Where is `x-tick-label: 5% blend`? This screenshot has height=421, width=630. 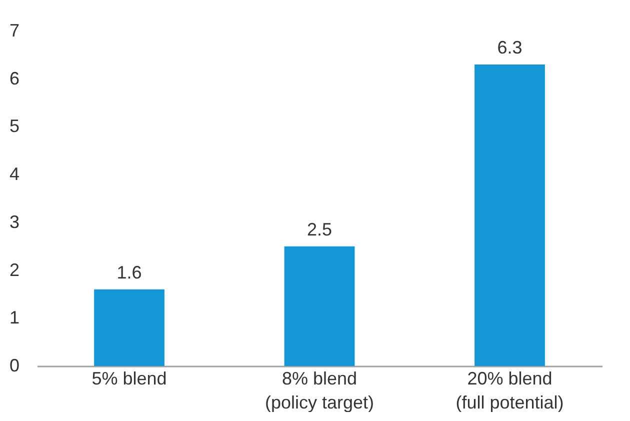 x-tick-label: 5% blend is located at coordinates (129, 378).